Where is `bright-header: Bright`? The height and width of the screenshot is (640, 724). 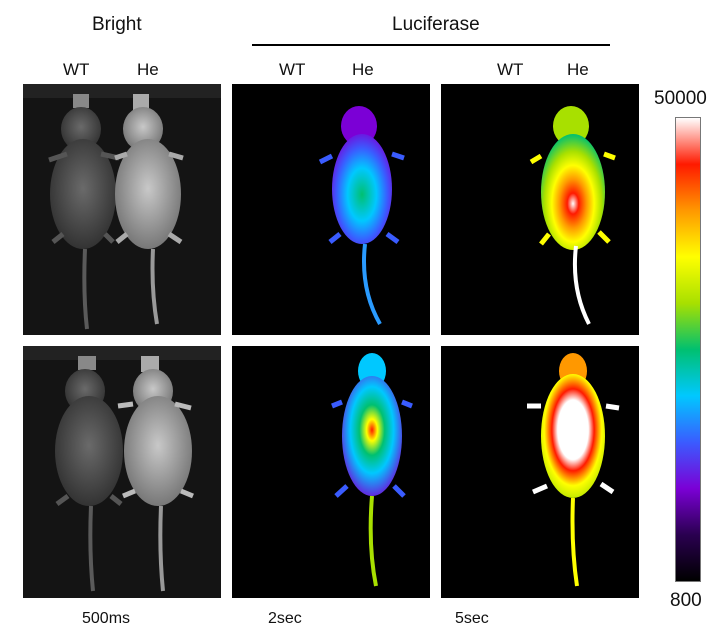 bright-header: Bright is located at coordinates (117, 24).